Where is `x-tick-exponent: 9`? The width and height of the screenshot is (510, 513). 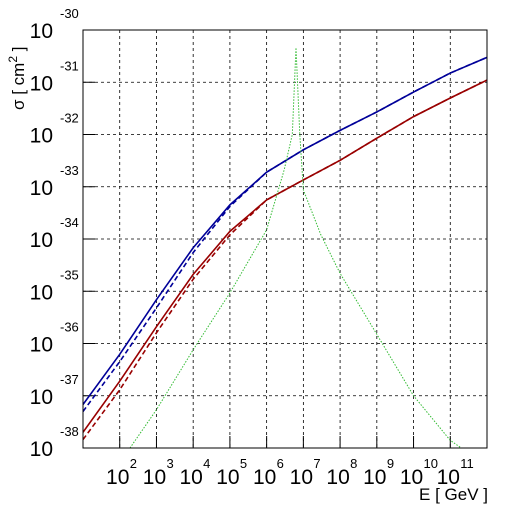 x-tick-exponent: 9 is located at coordinates (390, 463).